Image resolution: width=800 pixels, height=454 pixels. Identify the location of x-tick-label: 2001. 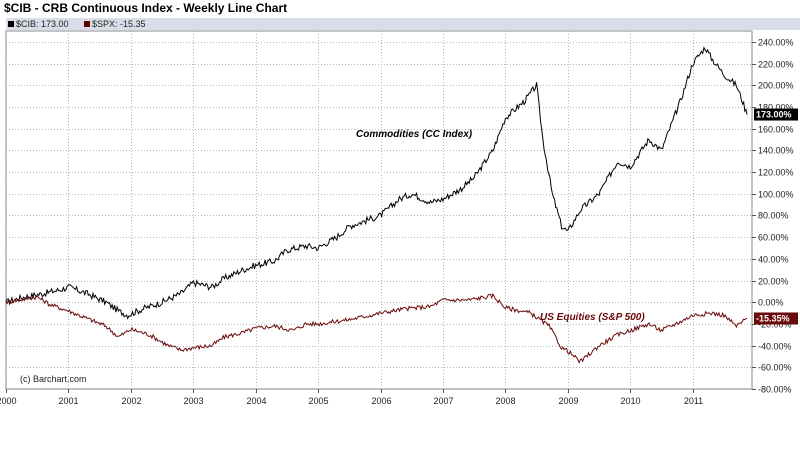
(68, 401).